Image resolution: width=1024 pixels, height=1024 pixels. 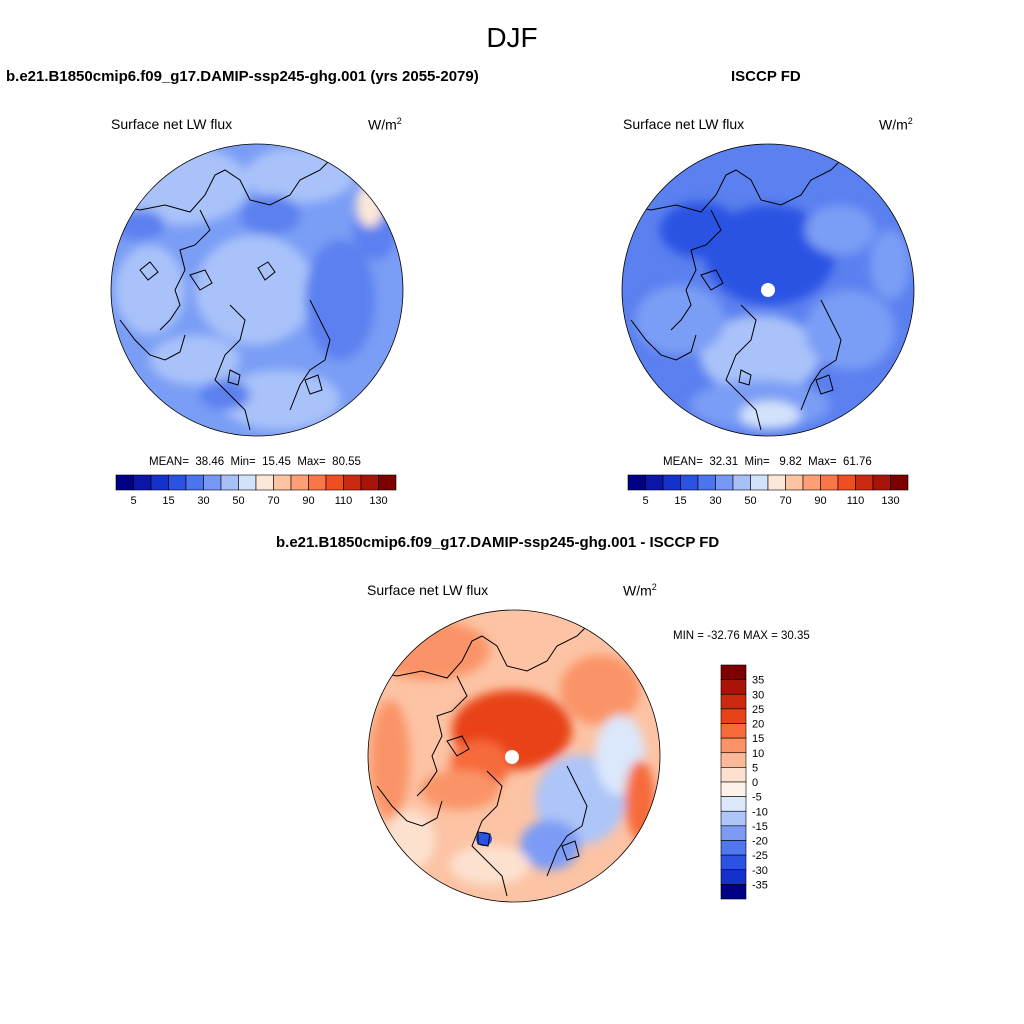 I want to click on colorbar-tick-label: -15, so click(x=760, y=827).